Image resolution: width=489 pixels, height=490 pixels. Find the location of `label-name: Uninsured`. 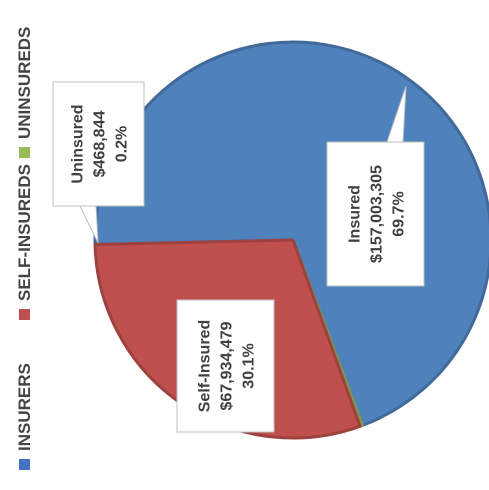

label-name: Uninsured is located at coordinates (78, 143).